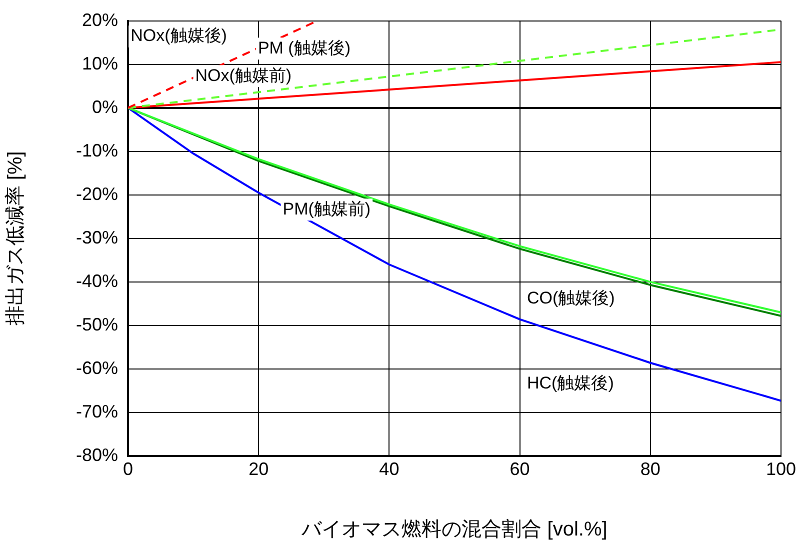 Image resolution: width=805 pixels, height=546 pixels. Describe the element at coordinates (304, 48) in the screenshot. I see `annotation: PM (触媒後)` at that location.